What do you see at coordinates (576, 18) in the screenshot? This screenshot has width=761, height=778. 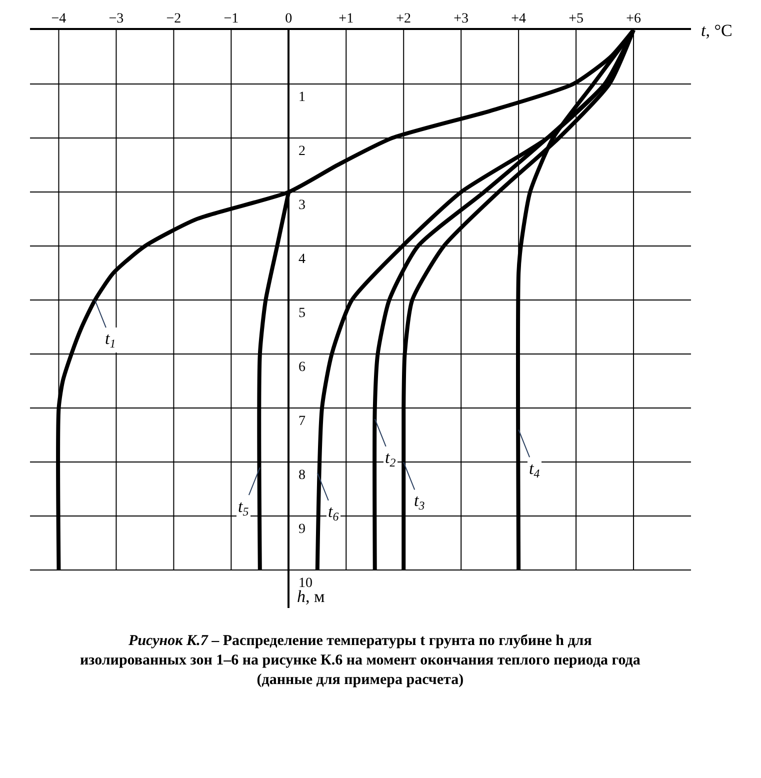 I see `x-tick-label: +5` at bounding box center [576, 18].